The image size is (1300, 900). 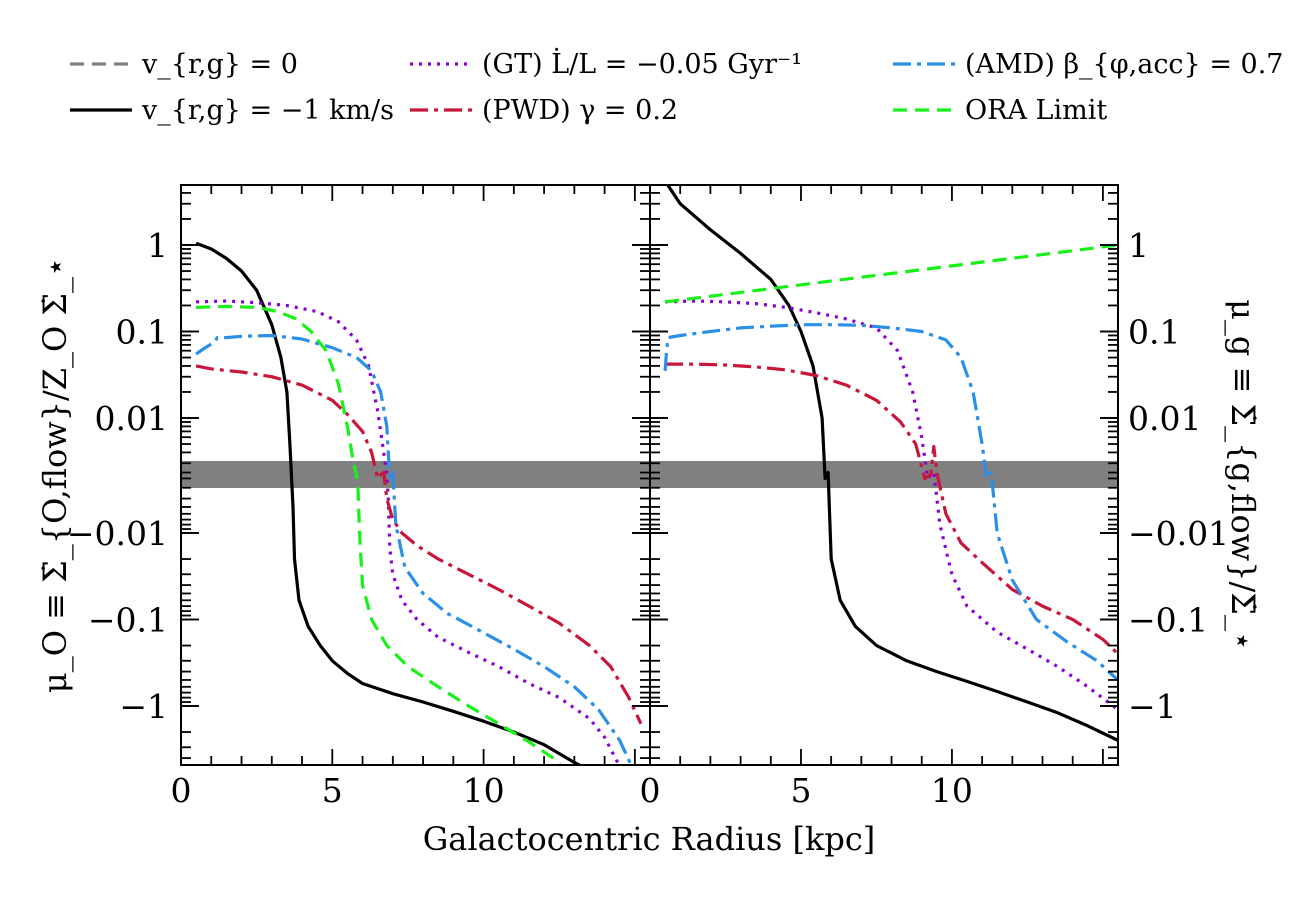 I want to click on series-line-ora-left, so click(x=379, y=534).